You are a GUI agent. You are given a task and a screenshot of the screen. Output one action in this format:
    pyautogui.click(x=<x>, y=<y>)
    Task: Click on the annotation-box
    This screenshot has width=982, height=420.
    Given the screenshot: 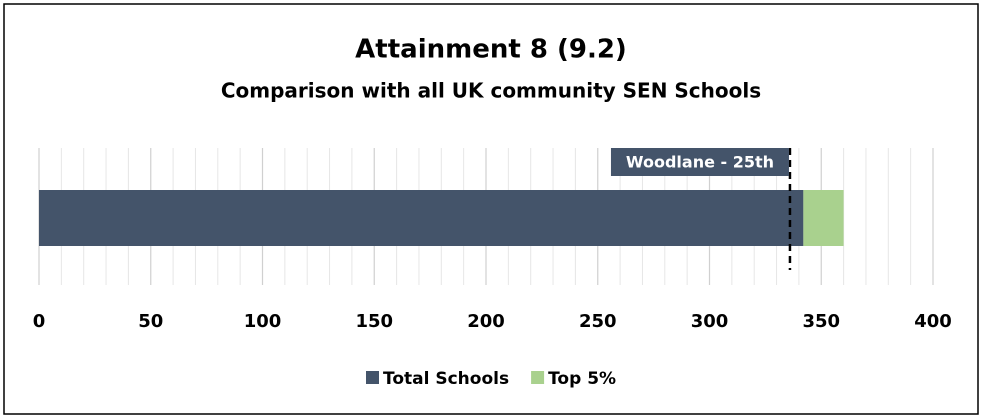 What is the action you would take?
    pyautogui.click(x=699, y=162)
    